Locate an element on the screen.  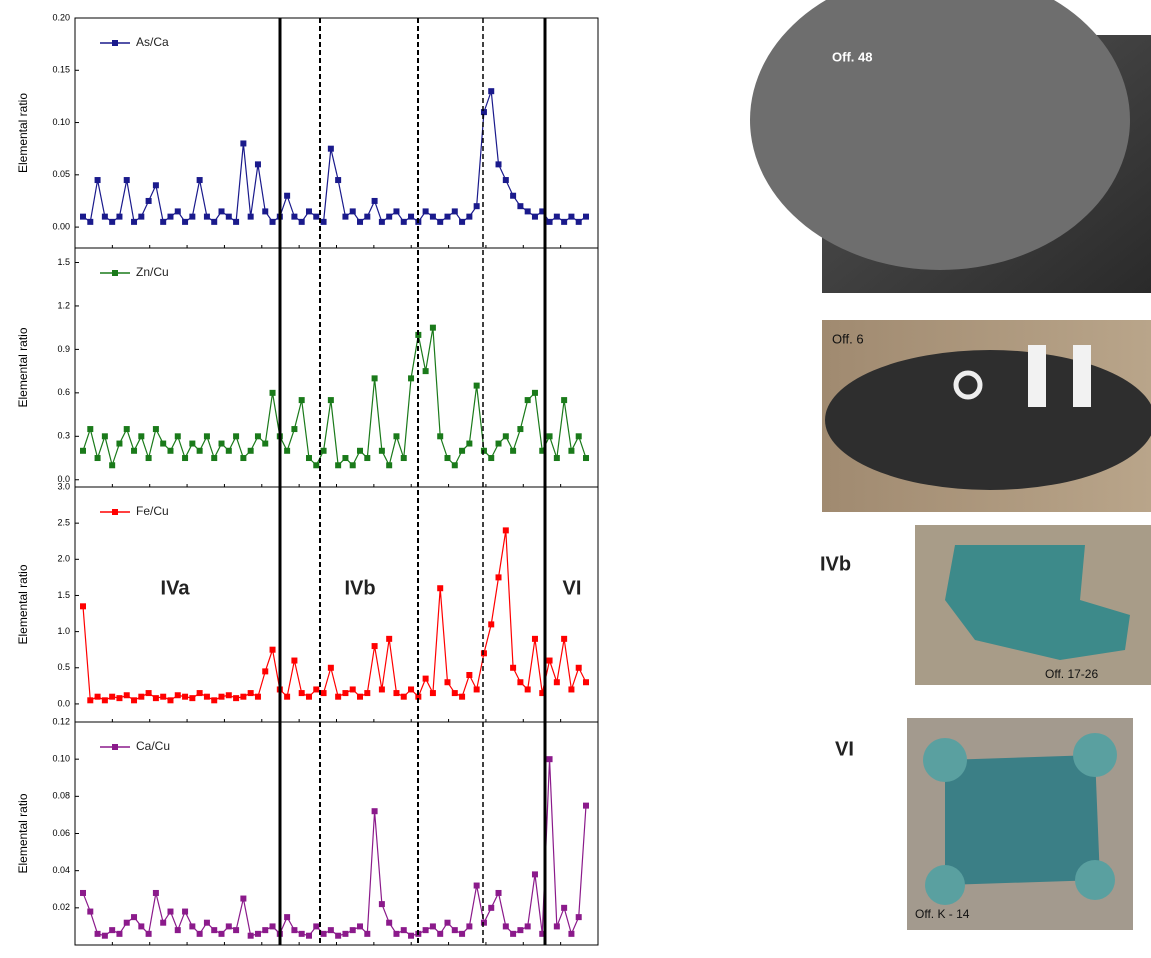
legend-marker is located at coordinates (115, 512).